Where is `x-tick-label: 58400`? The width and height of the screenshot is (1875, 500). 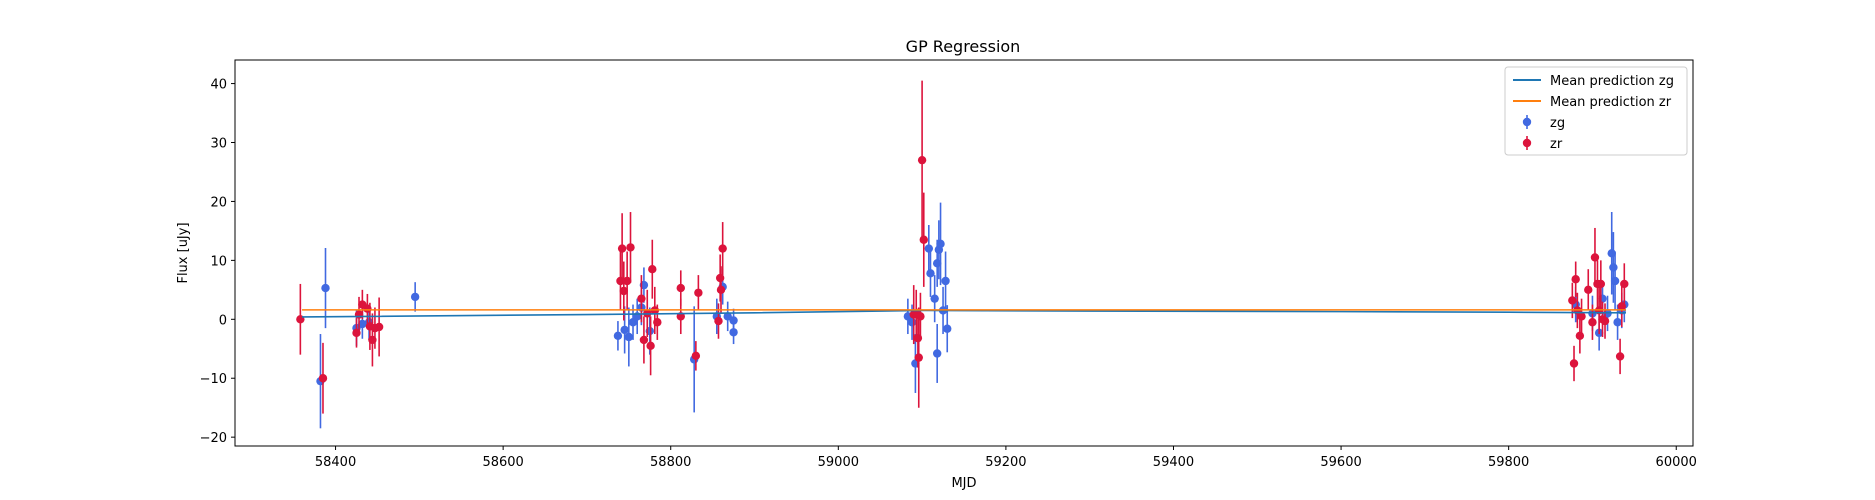
x-tick-label: 58400 is located at coordinates (335, 462).